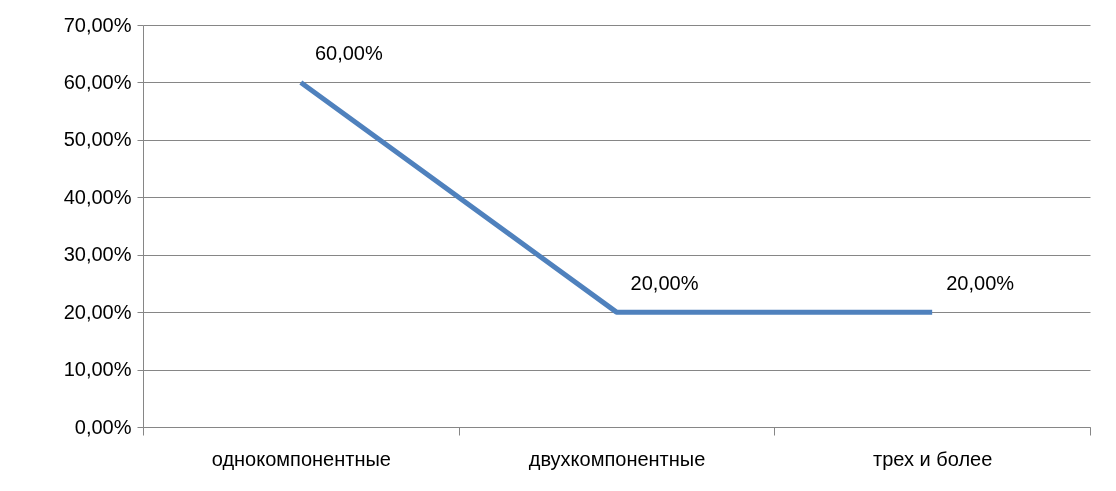  What do you see at coordinates (97, 369) in the screenshot?
I see `y-tick-label: 10,00%` at bounding box center [97, 369].